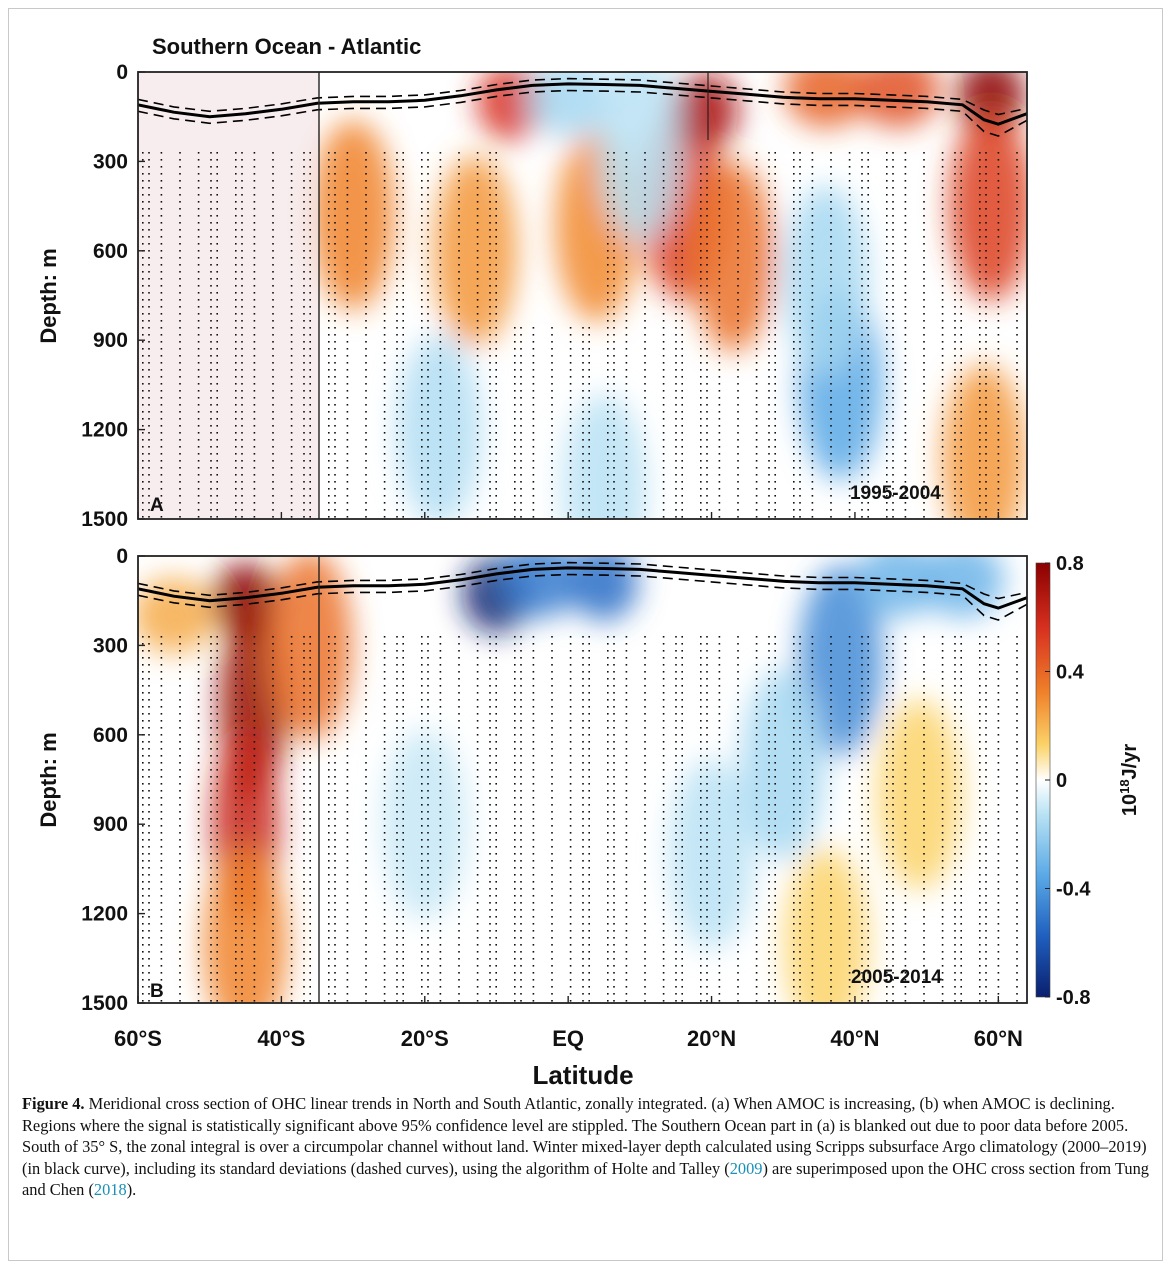 This screenshot has width=1171, height=1269. Describe the element at coordinates (582, 1075) in the screenshot. I see `x-axis-label: Latitude` at that location.